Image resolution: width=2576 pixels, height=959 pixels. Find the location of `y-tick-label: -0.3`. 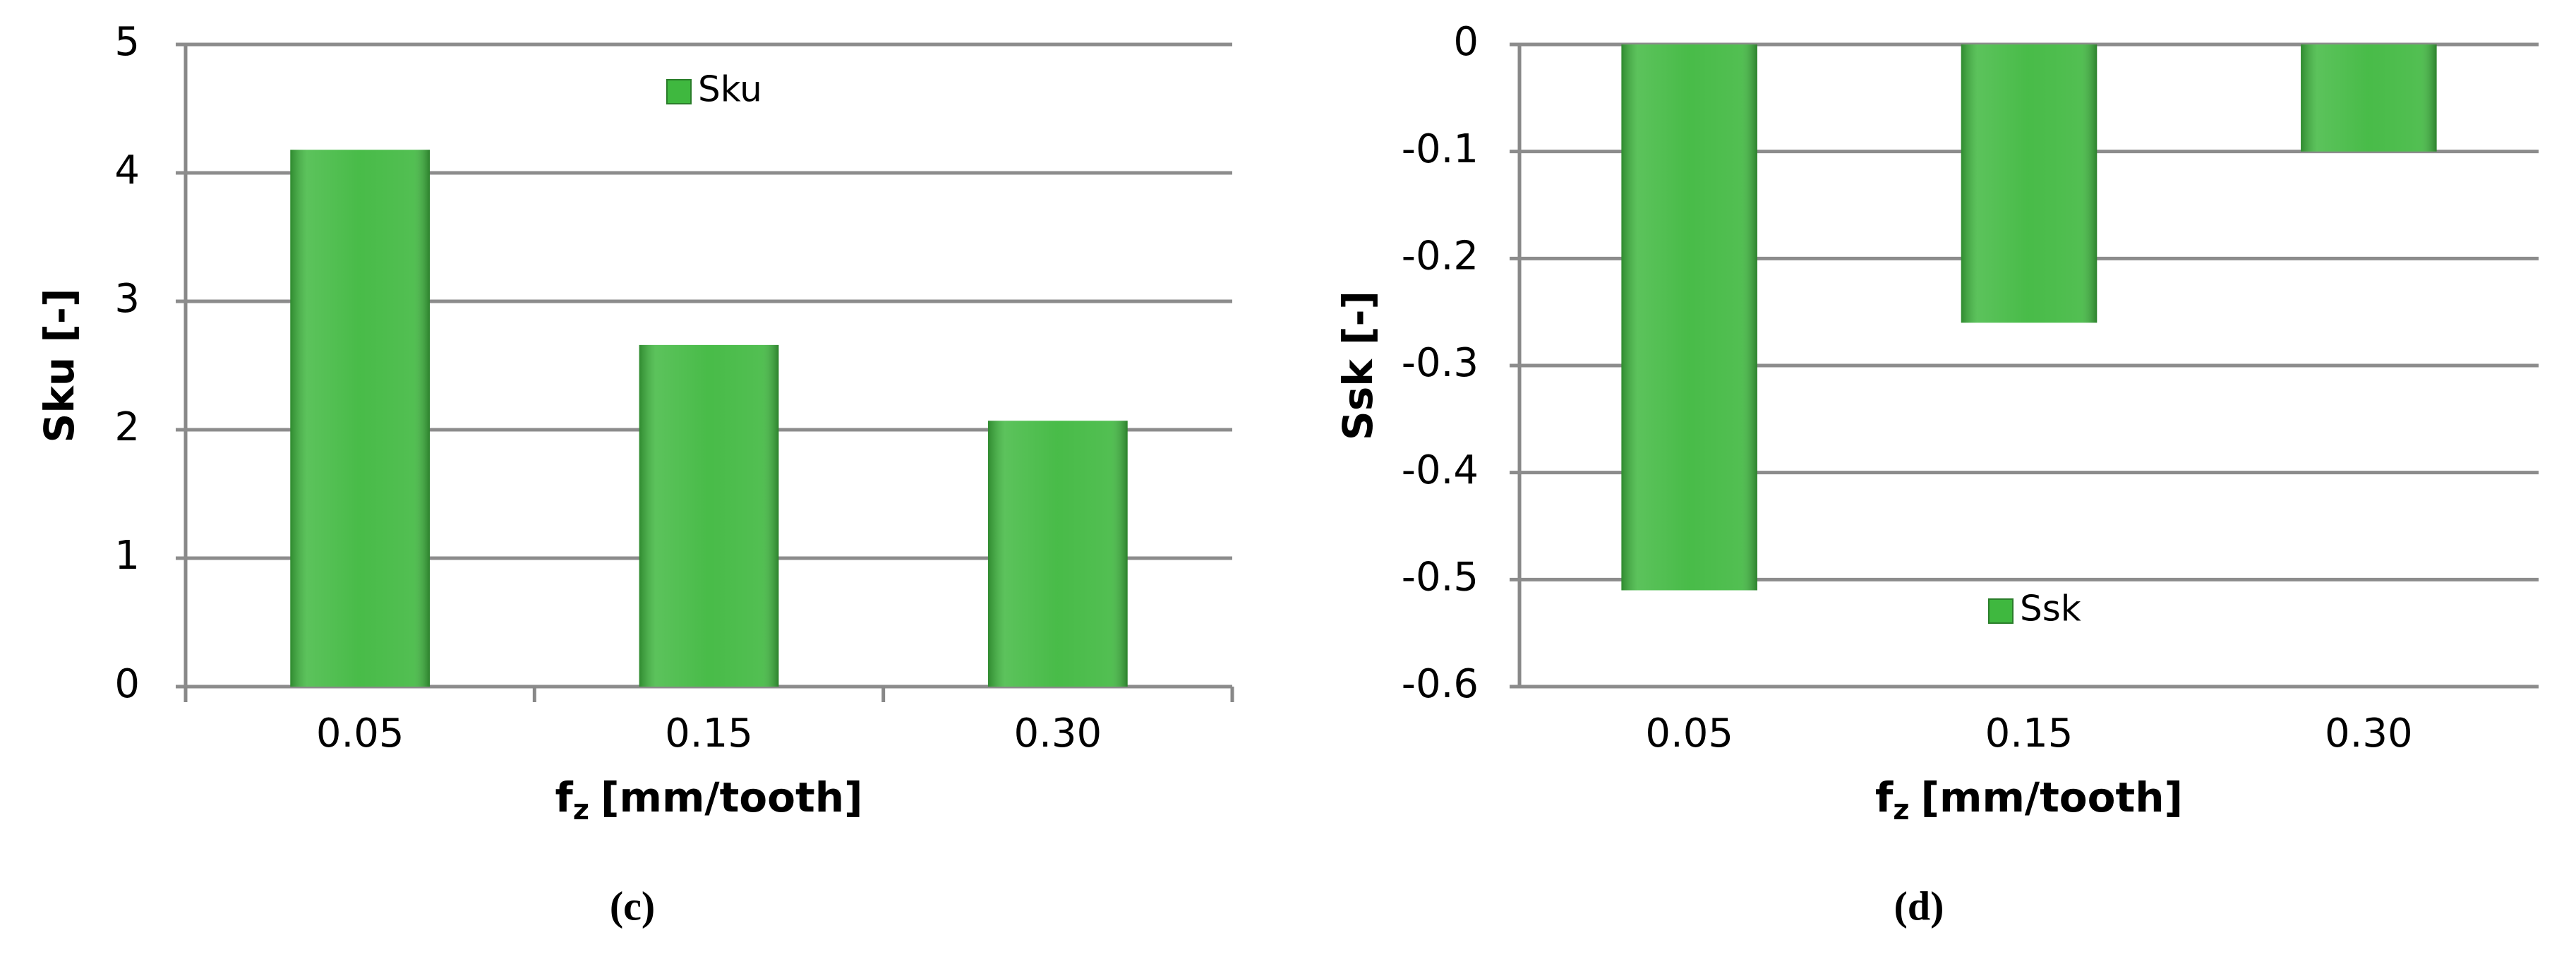

y-tick-label: -0.3 is located at coordinates (1440, 363).